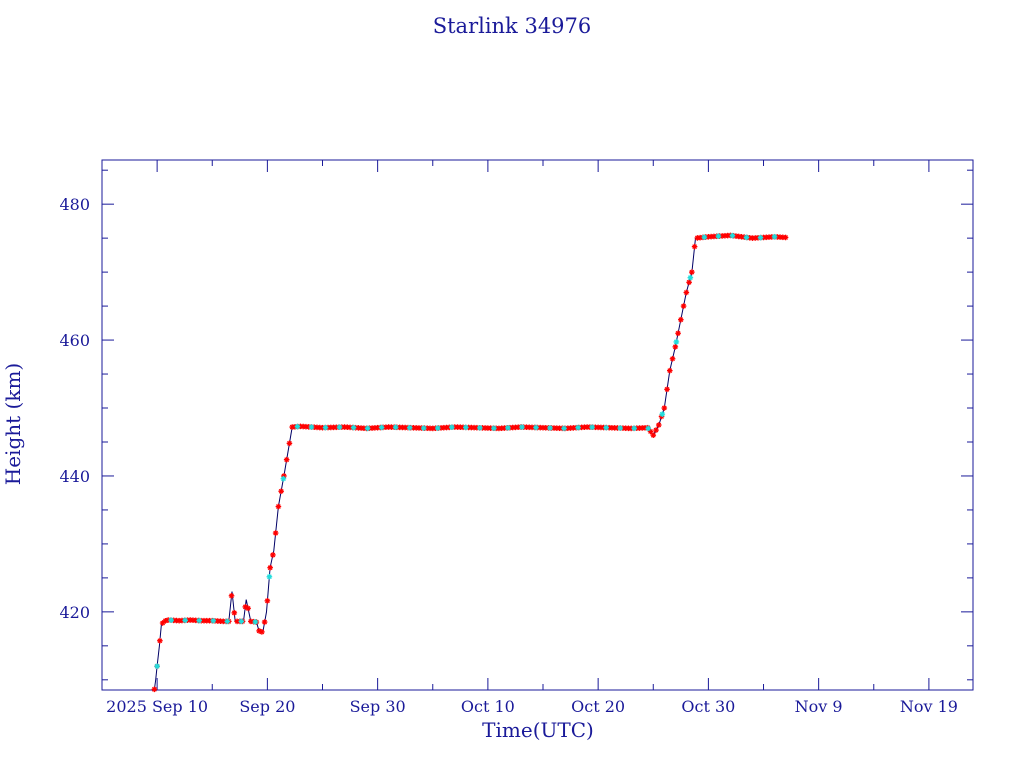 The image size is (1024, 768). I want to click on x-tick-label: Sep 30, so click(378, 706).